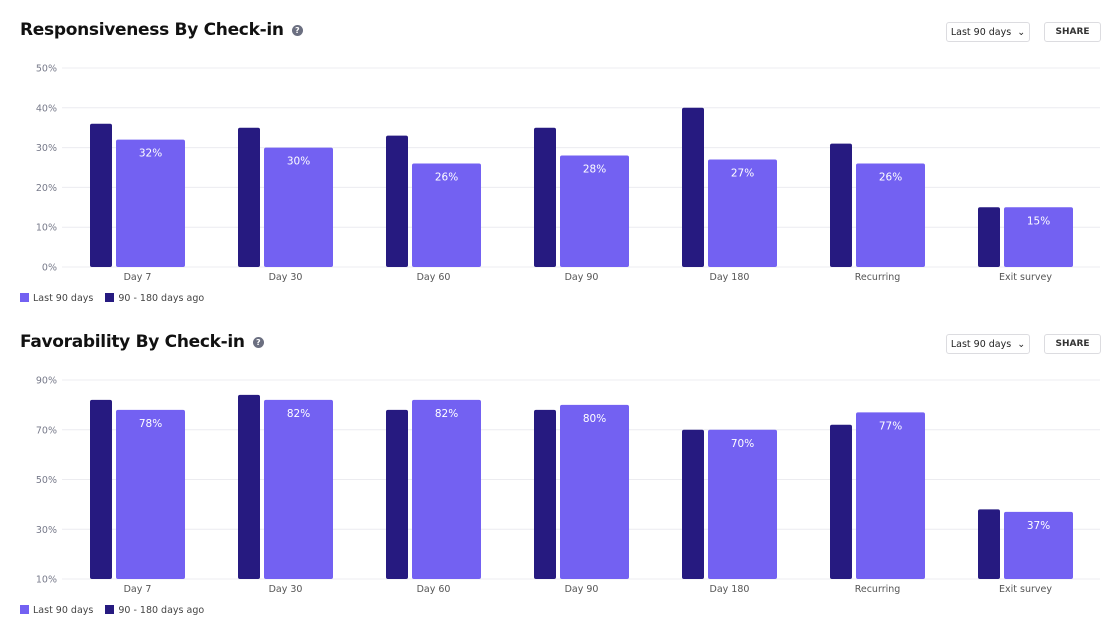 The height and width of the screenshot is (632, 1120). What do you see at coordinates (742, 174) in the screenshot?
I see `data-label: 27%` at bounding box center [742, 174].